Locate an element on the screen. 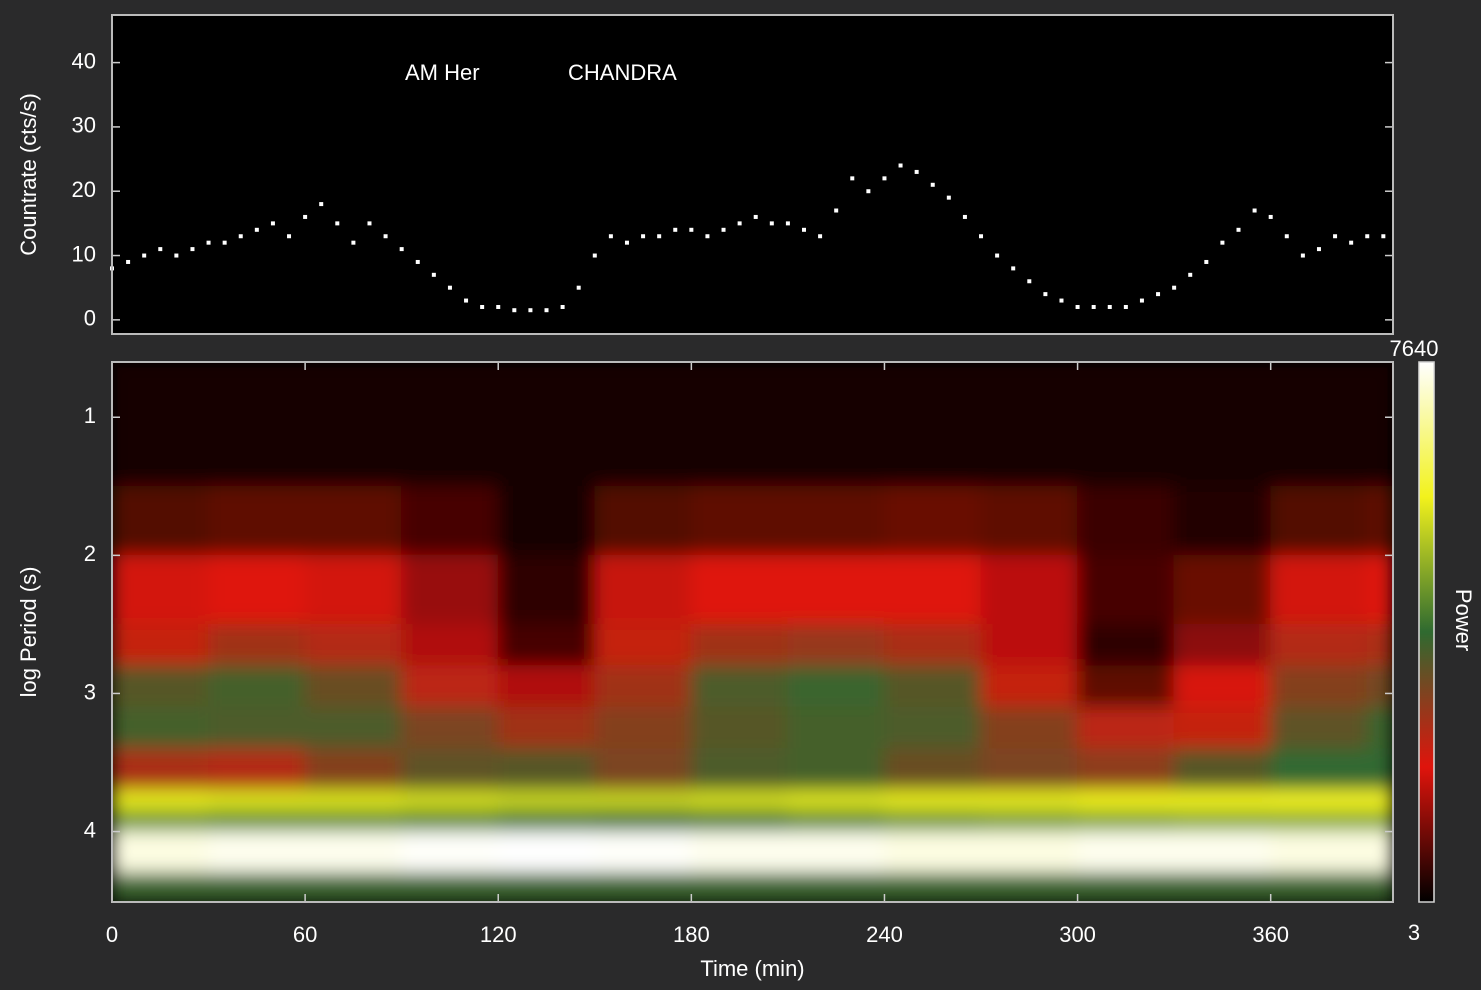 Image resolution: width=1481 pixels, height=990 pixels. annotation: CHANDRA is located at coordinates (622, 72).